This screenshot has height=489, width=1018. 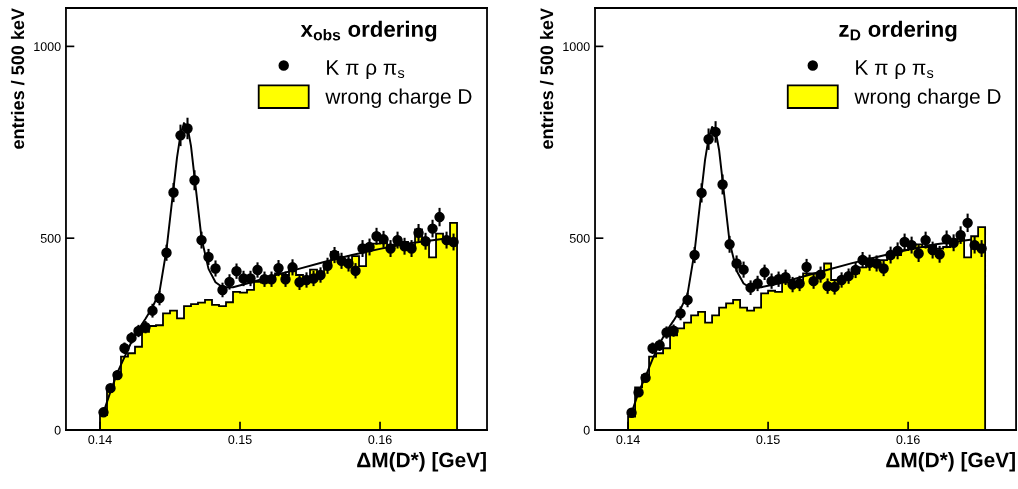 I want to click on text: z$_{D}$ ordering, so click(x=898, y=31).